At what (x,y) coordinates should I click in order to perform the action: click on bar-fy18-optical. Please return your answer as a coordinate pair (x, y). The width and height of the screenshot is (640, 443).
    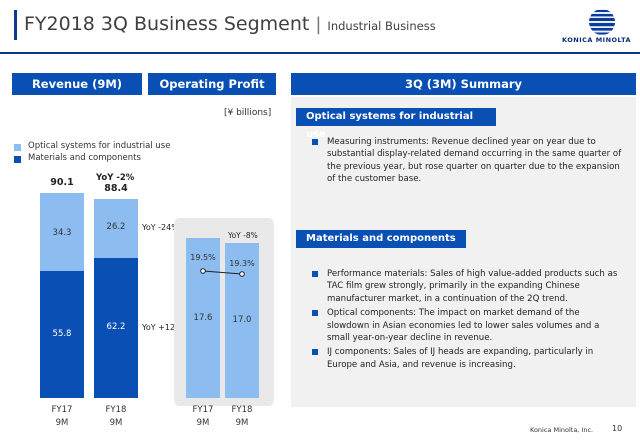
    Looking at the image, I should click on (116, 228).